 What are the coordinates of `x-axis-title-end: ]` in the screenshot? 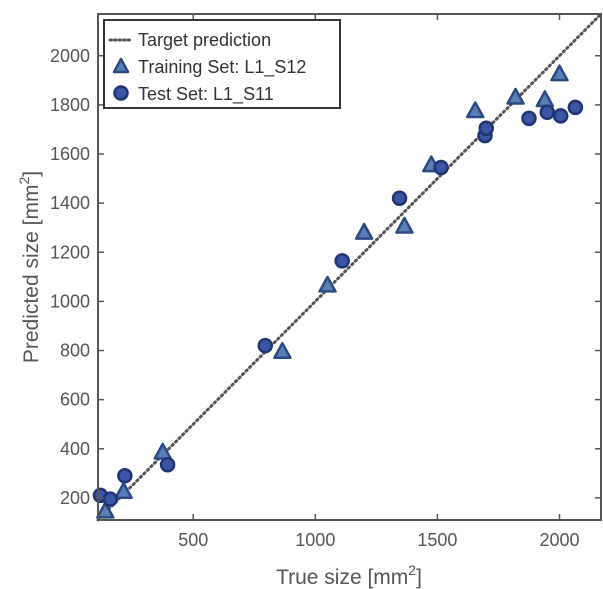 It's located at (419, 577).